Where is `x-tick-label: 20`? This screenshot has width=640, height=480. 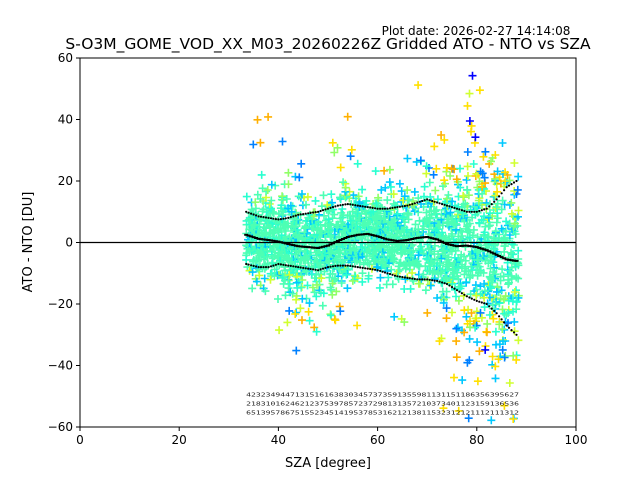 x-tick-label: 20 is located at coordinates (179, 440).